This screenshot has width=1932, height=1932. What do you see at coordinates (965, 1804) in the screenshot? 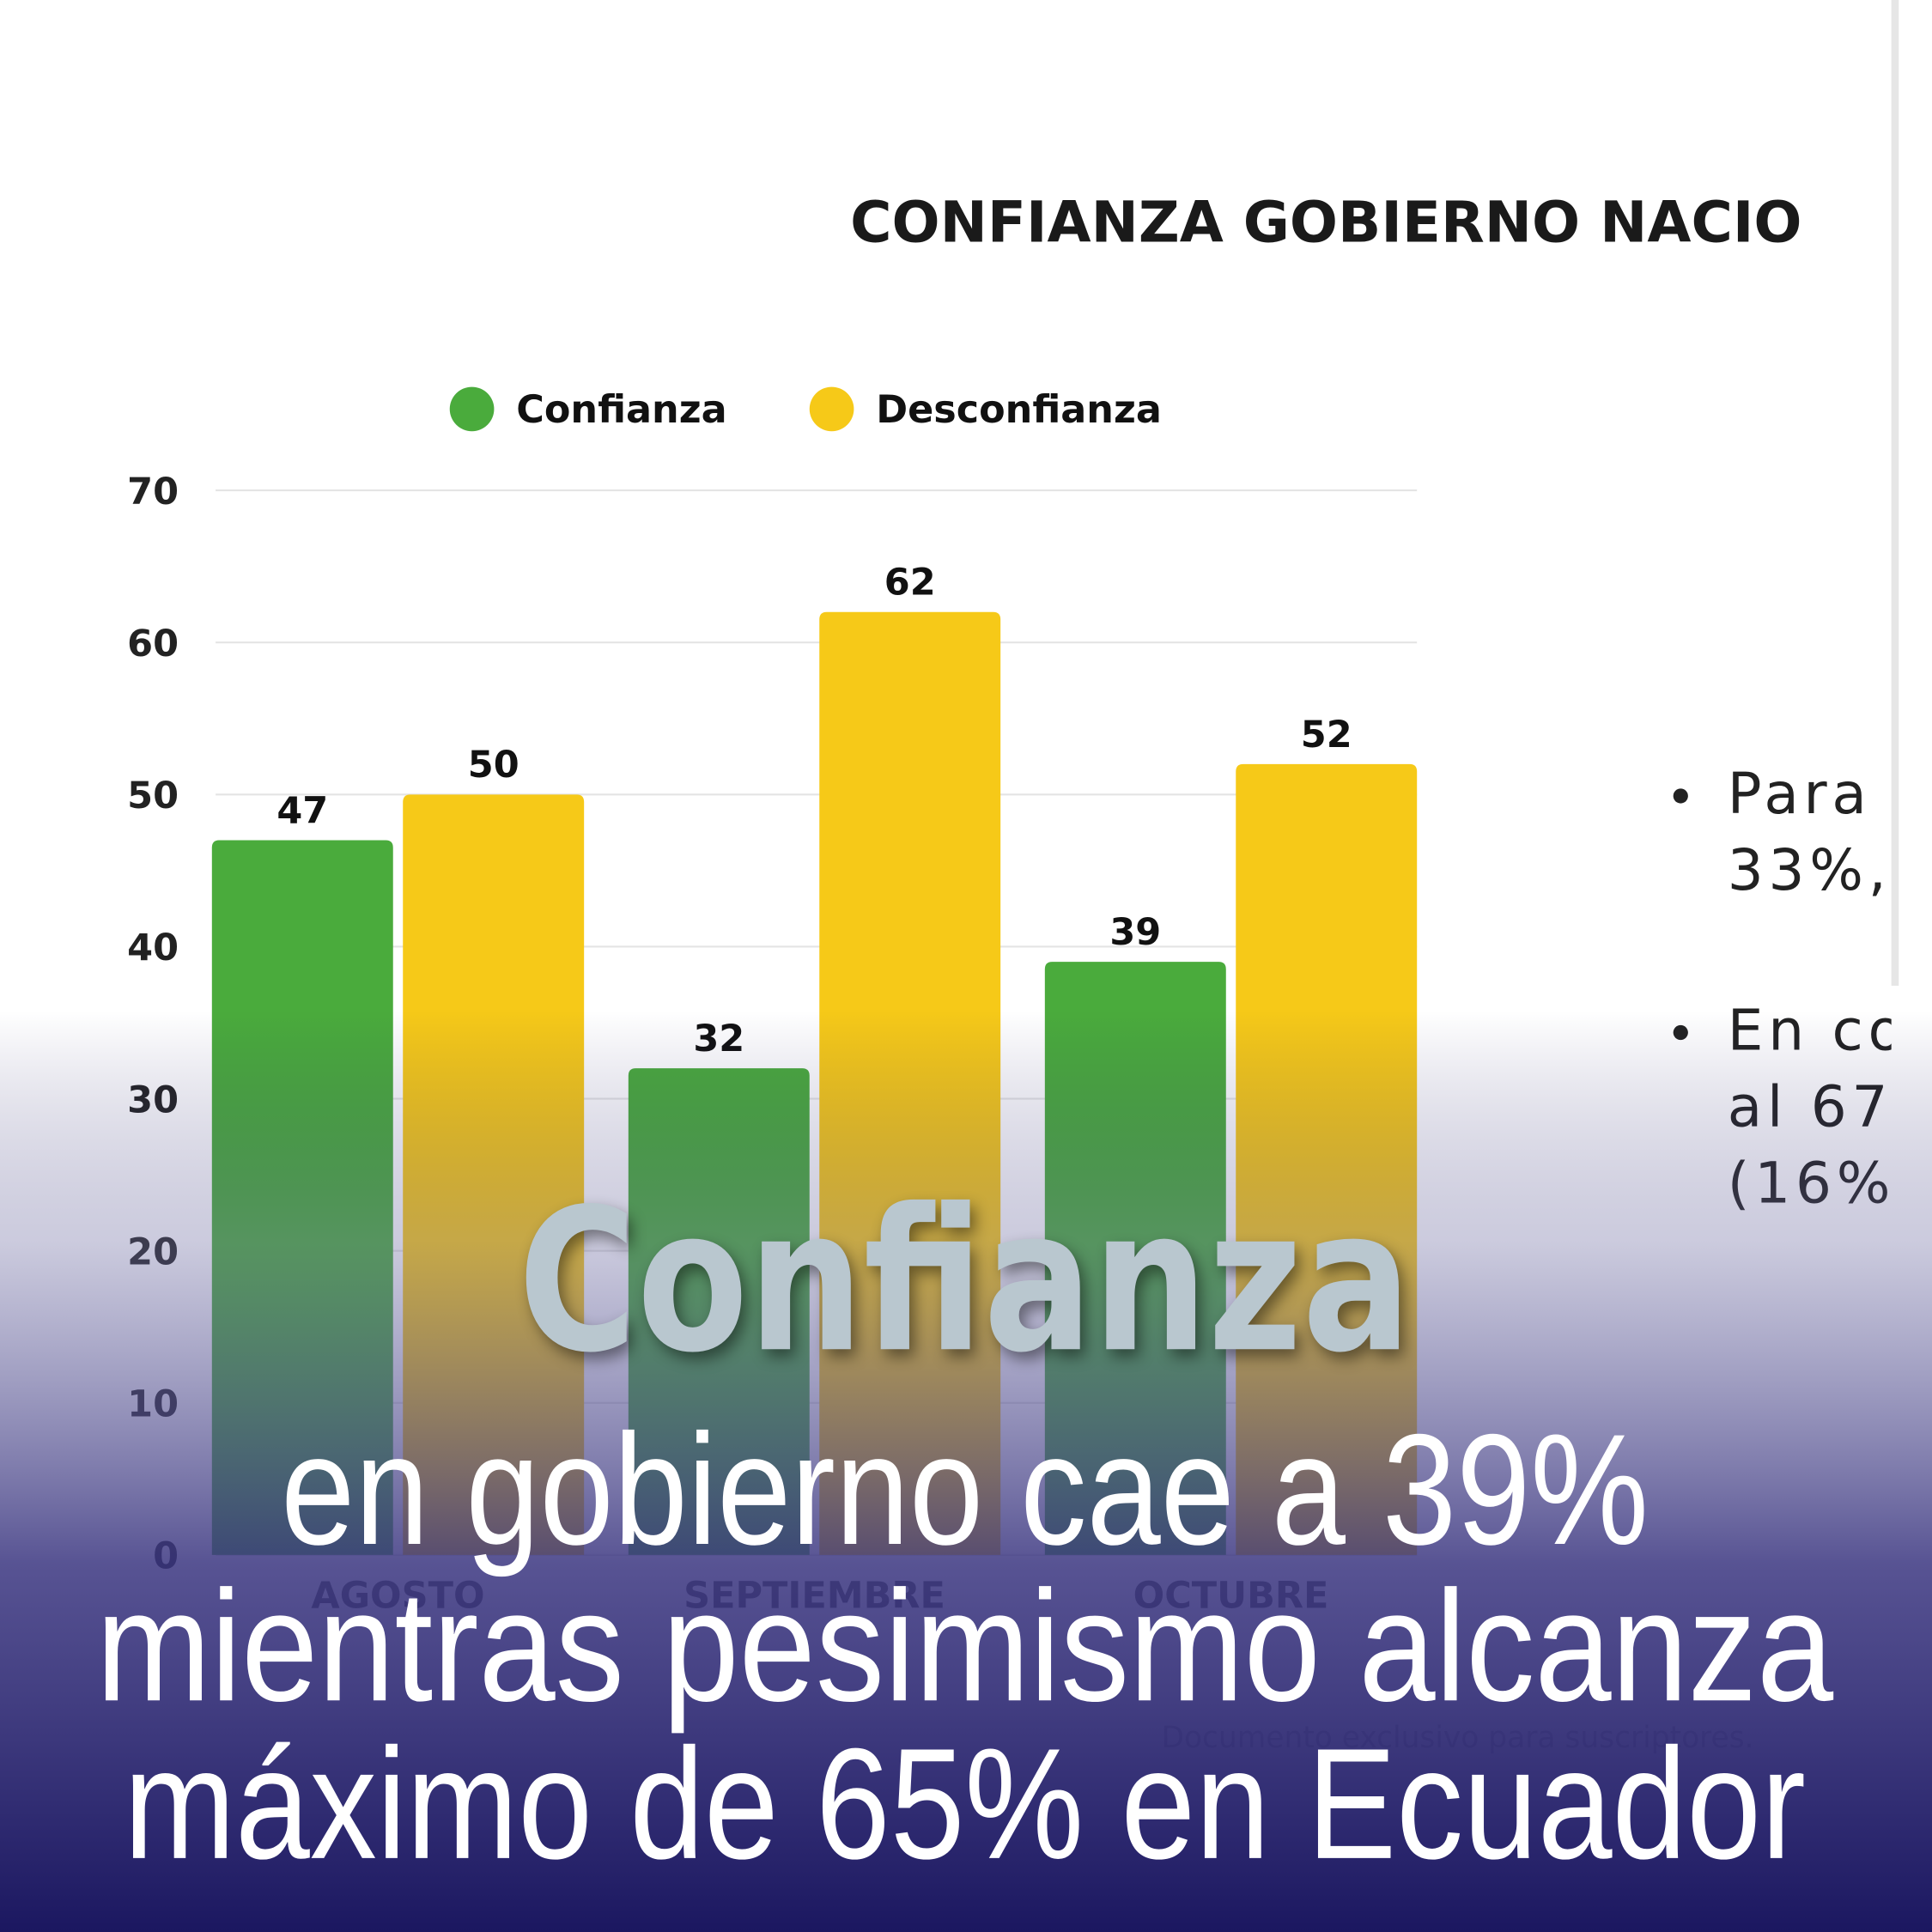
I see `headline-line: máximo de 65% en Ecuador` at bounding box center [965, 1804].